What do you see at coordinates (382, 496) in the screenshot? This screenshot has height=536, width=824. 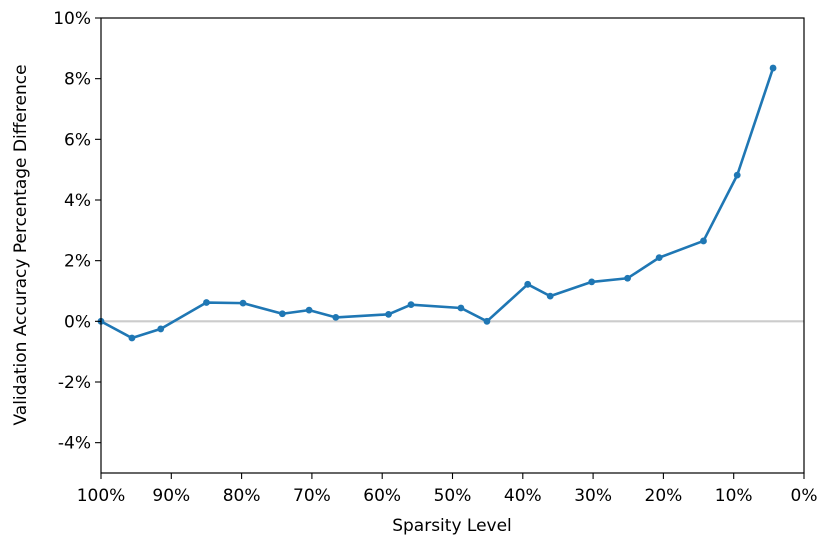 I see `x-tick-label: 60%` at bounding box center [382, 496].